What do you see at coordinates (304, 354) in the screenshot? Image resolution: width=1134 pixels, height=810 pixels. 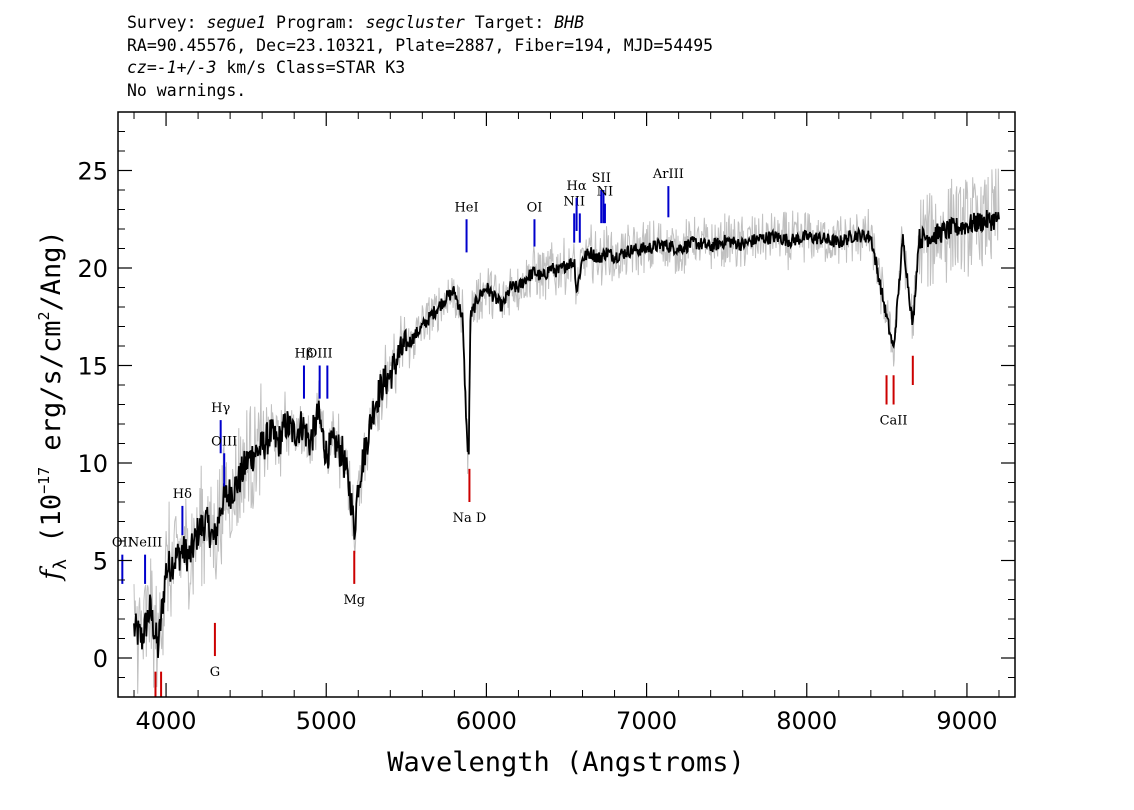 I see `line-marker-label: Hβ` at bounding box center [304, 354].